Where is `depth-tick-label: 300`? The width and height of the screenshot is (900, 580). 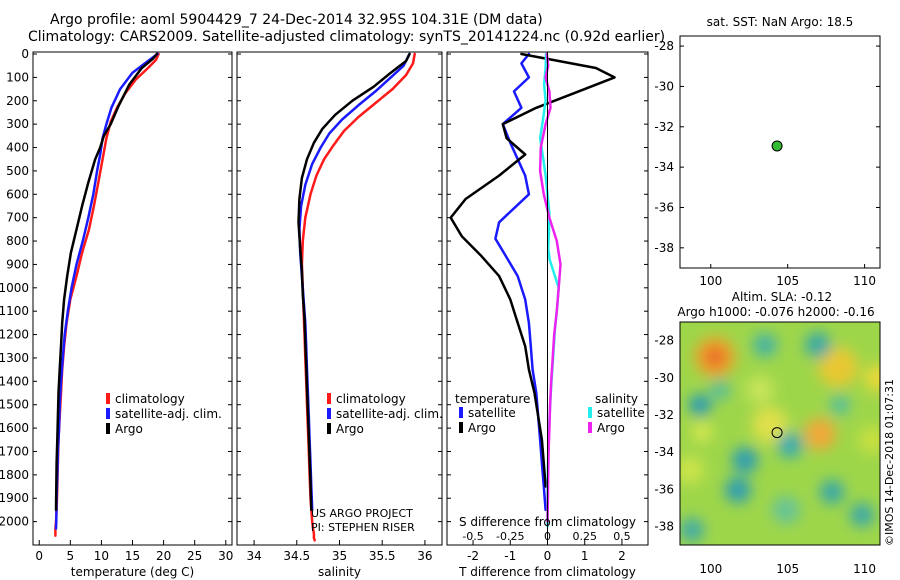
depth-tick-label: 300 is located at coordinates (17, 124).